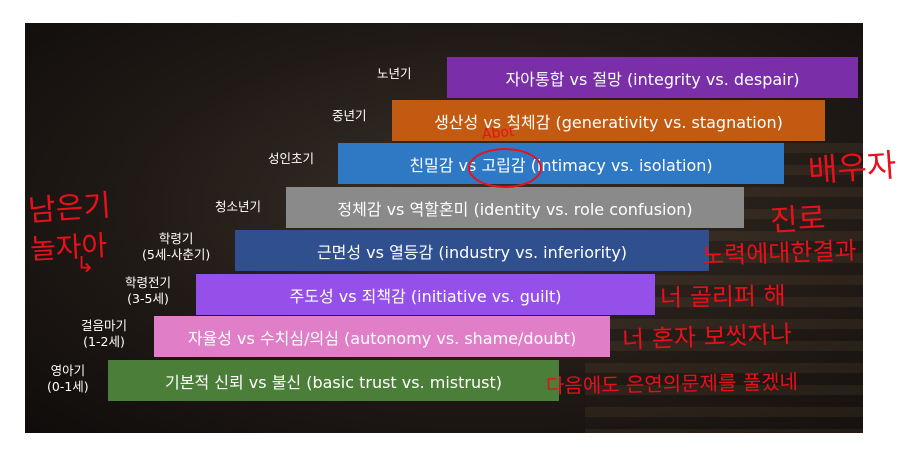 This screenshot has width=921, height=463. I want to click on handwritten-note-right-6: 다음에도 은연의문제를 풀겠네, so click(672, 383).